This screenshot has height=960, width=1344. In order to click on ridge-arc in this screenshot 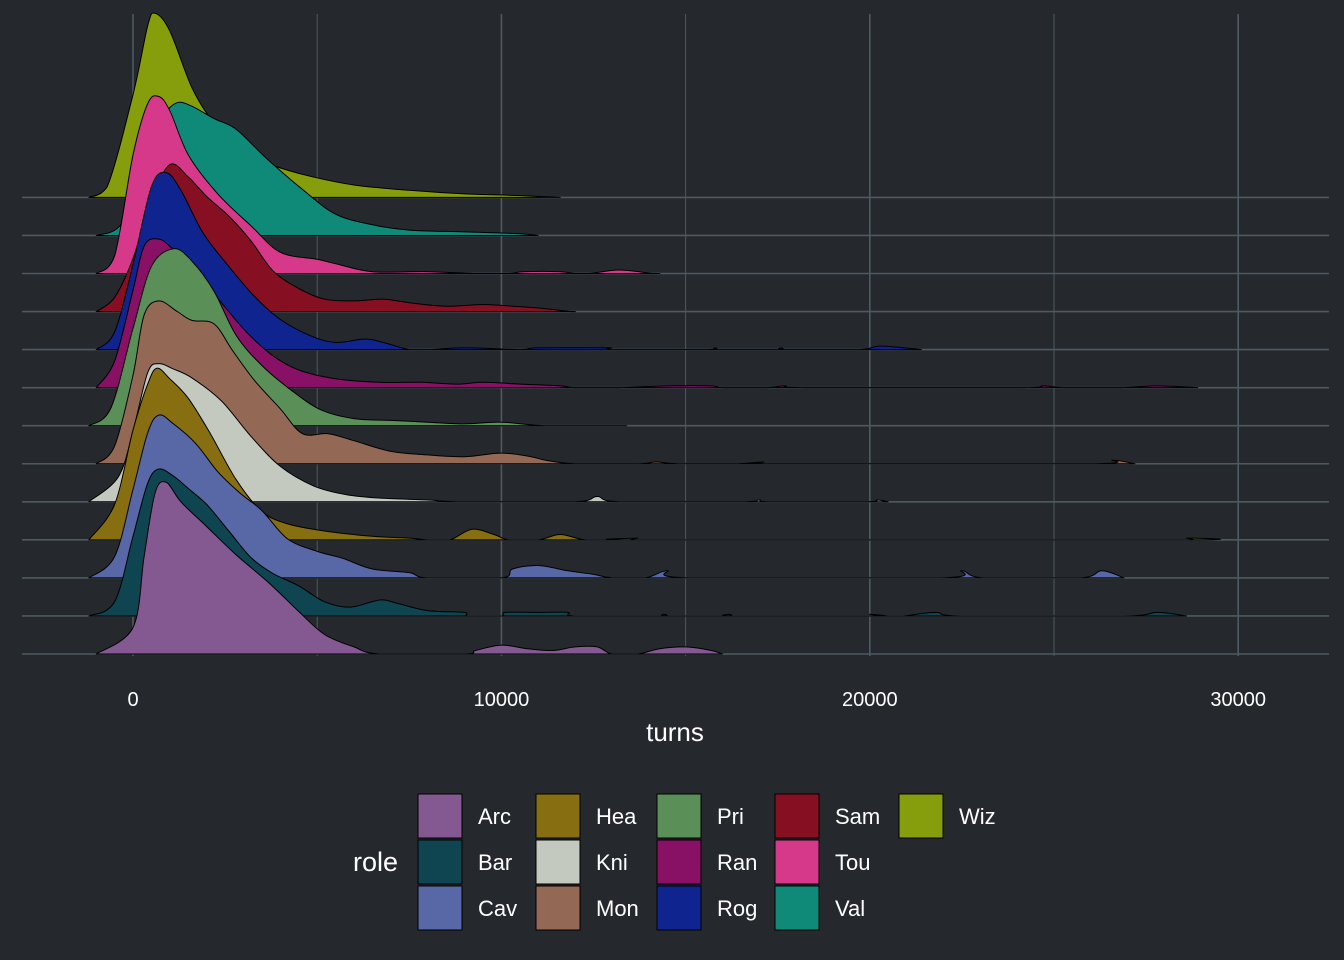, I will do `click(409, 568)`.